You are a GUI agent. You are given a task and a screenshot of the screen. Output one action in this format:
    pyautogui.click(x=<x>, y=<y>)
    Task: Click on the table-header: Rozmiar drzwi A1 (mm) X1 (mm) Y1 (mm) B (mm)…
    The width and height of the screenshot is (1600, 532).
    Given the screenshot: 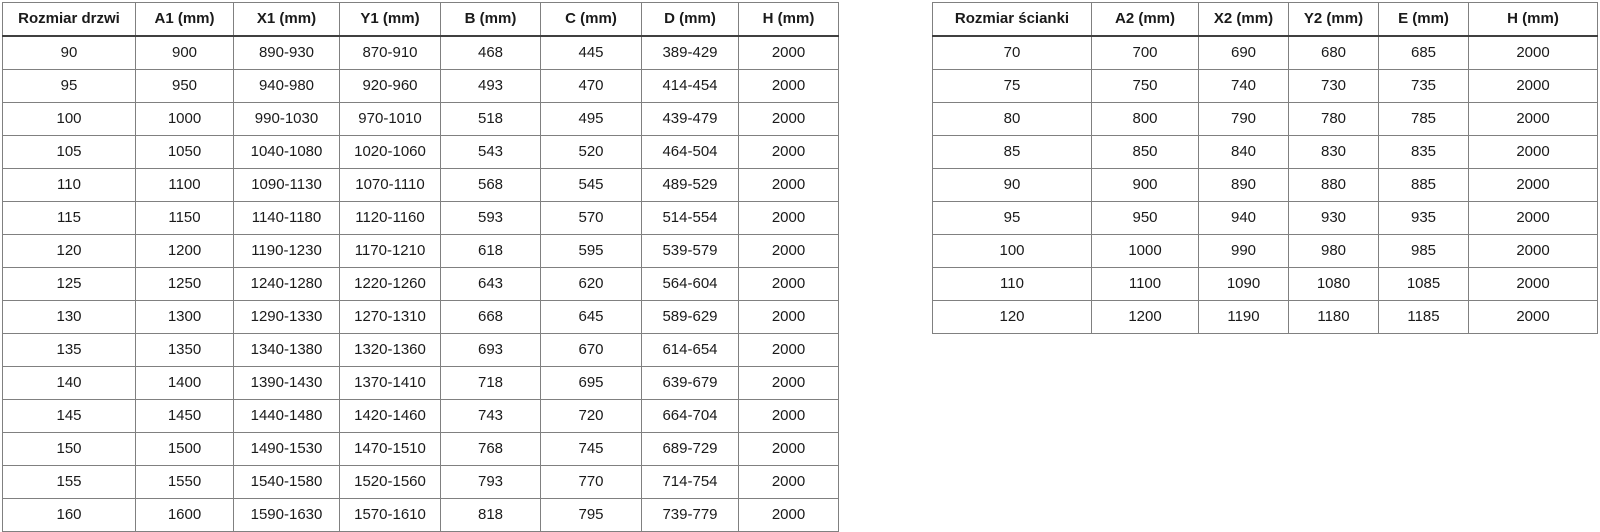 What is the action you would take?
    pyautogui.click(x=420, y=19)
    